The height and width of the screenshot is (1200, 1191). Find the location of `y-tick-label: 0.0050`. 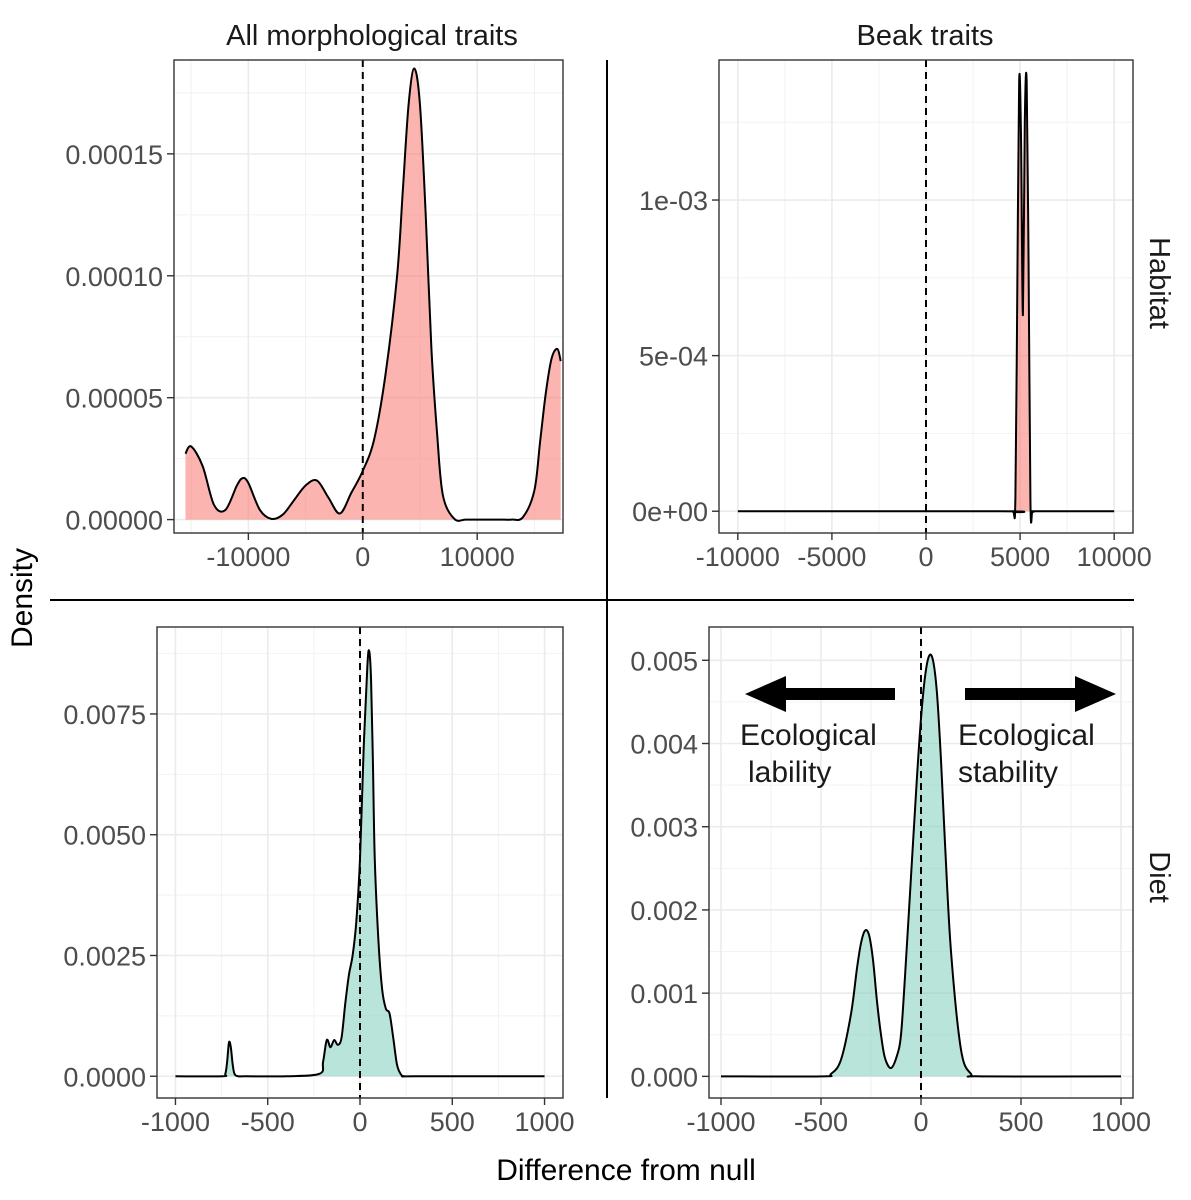

y-tick-label: 0.0050 is located at coordinates (104, 836).